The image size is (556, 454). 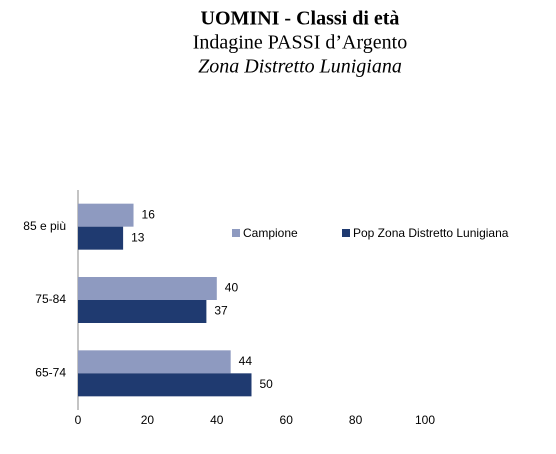 I want to click on chart-subtitle: Indagine PASSI d’Argento, so click(x=300, y=43).